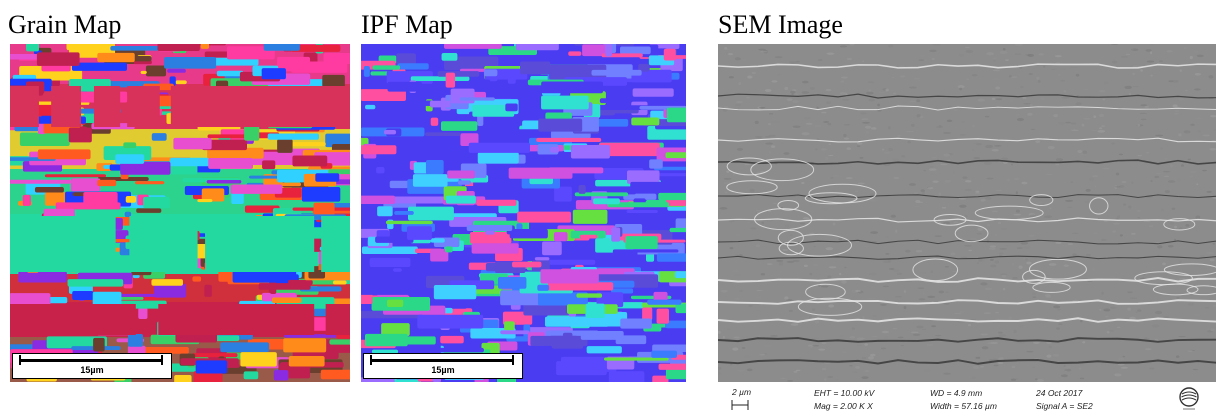 The width and height of the screenshot is (1223, 419). Describe the element at coordinates (1064, 406) in the screenshot. I see `sem-signal: Signal A = SE2` at that location.